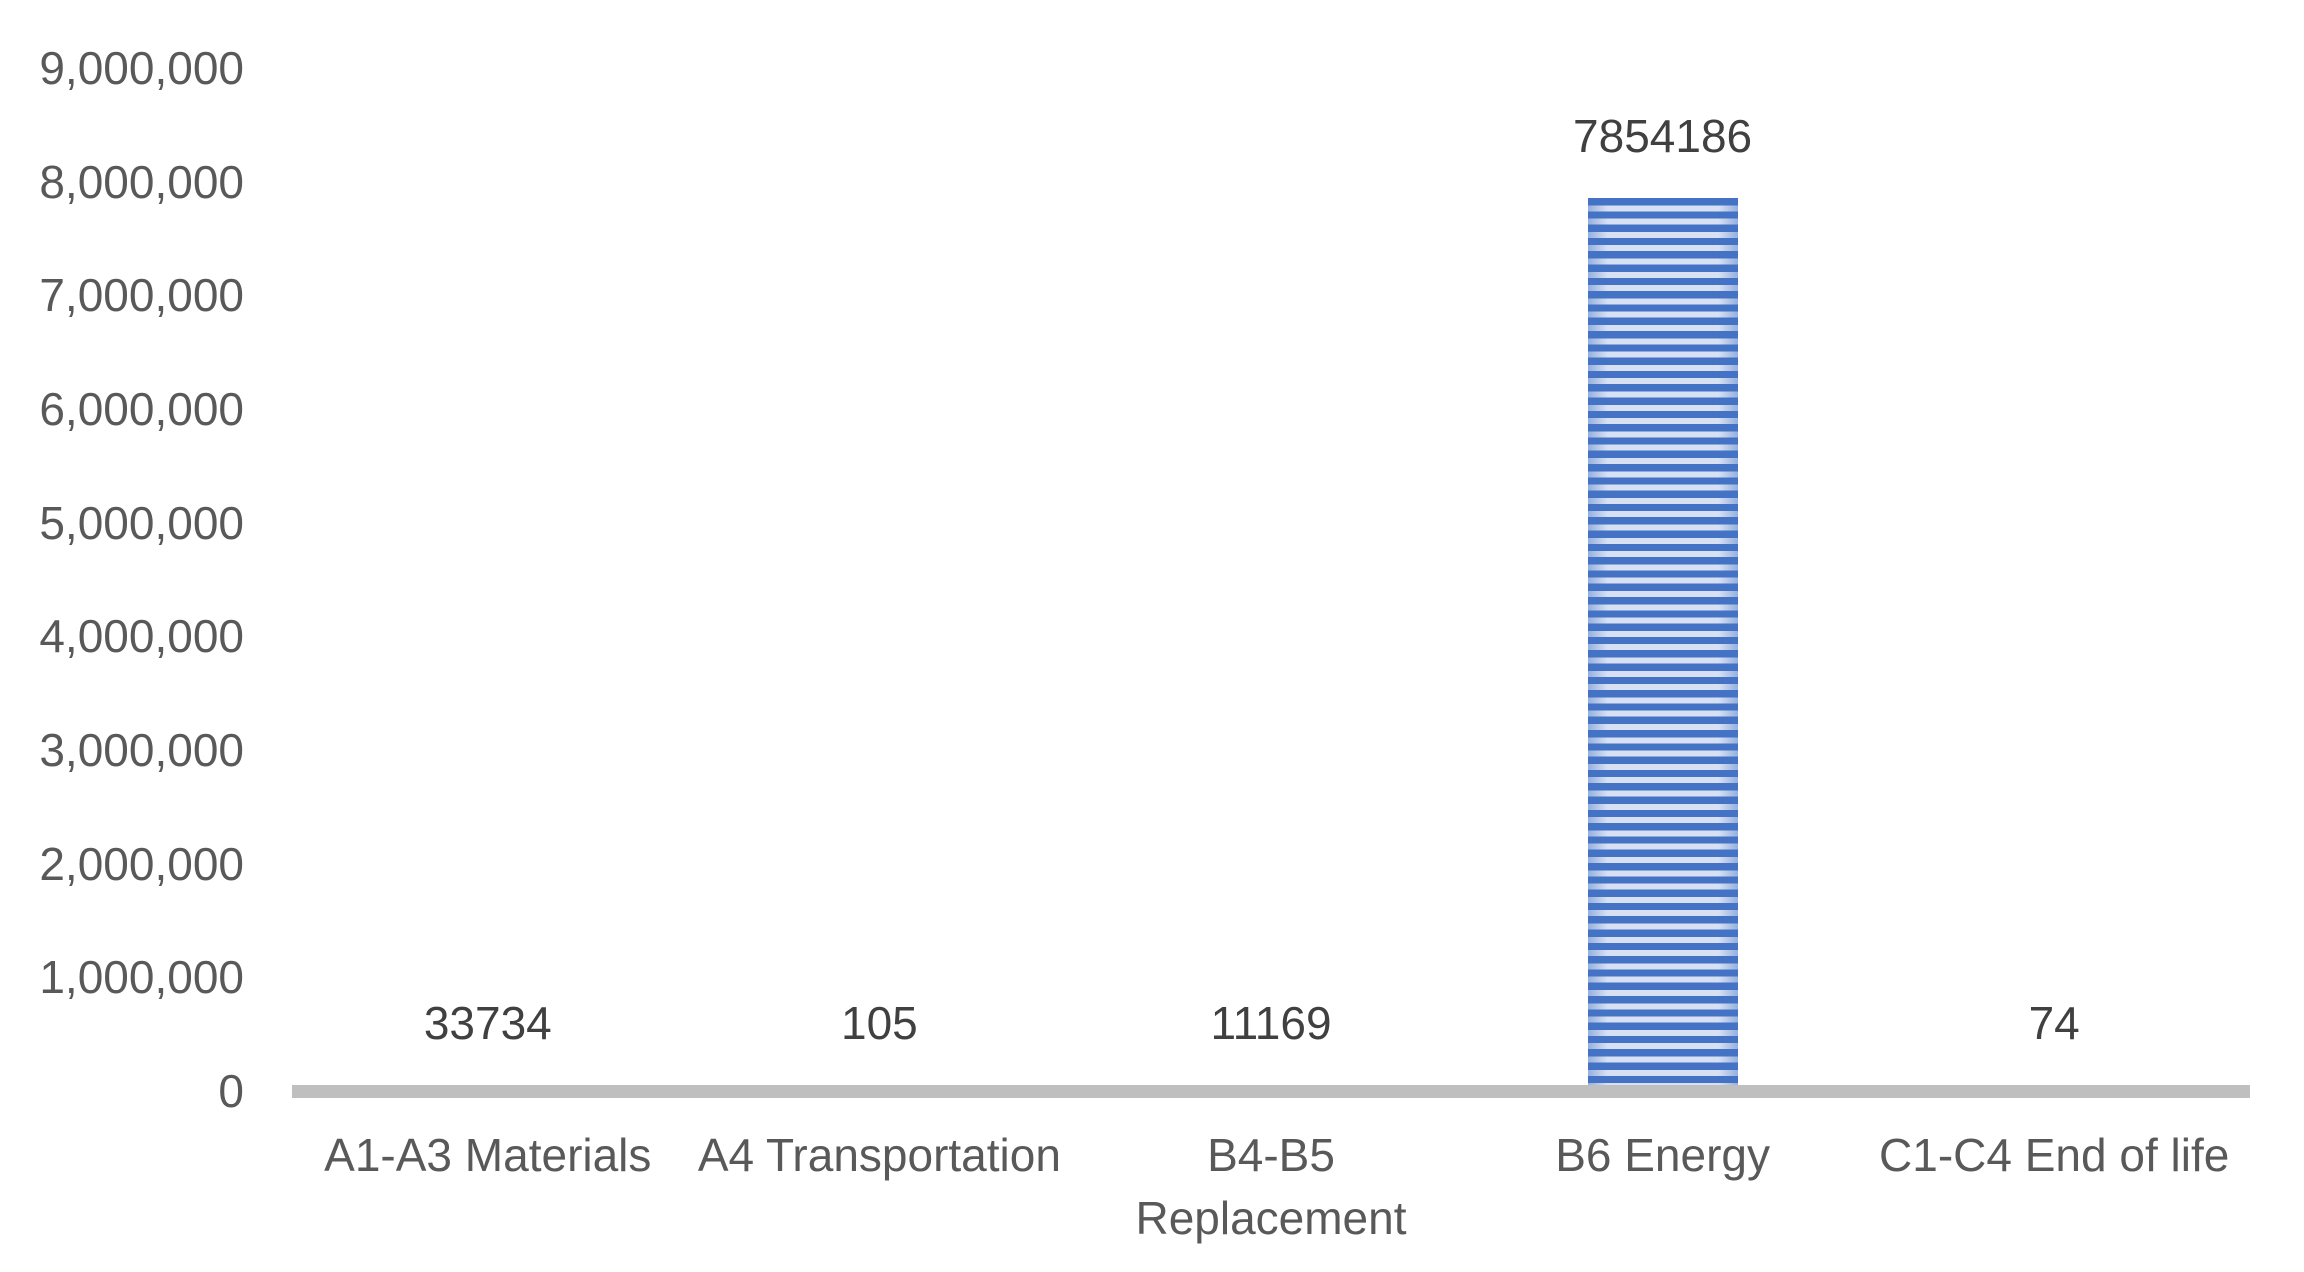  What do you see at coordinates (141, 522) in the screenshot?
I see `y-tick-label: 5,000,000` at bounding box center [141, 522].